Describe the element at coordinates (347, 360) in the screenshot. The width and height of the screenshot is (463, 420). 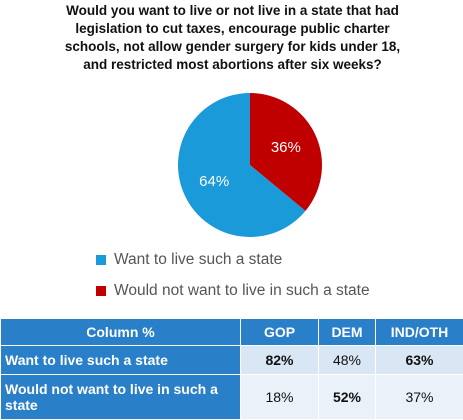
I see `table-cell: 48%` at that location.